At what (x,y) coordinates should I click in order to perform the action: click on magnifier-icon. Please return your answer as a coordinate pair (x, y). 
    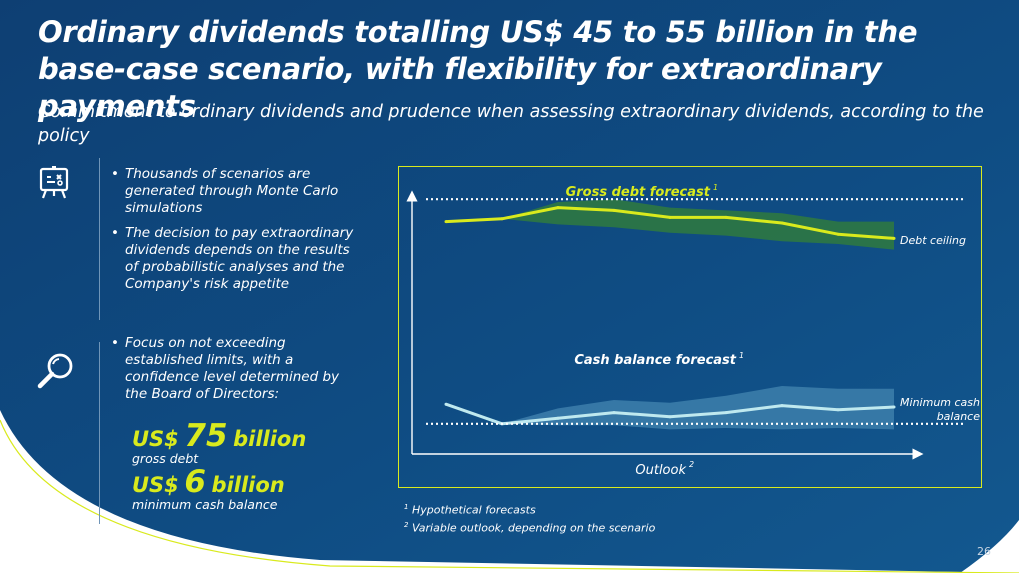
    Looking at the image, I should click on (55, 371).